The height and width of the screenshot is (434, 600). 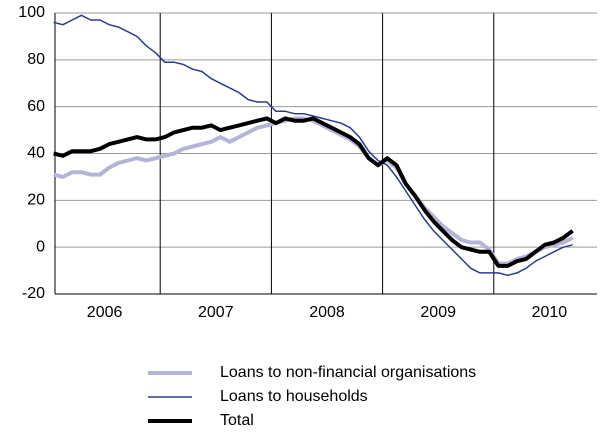 What do you see at coordinates (31, 12) in the screenshot?
I see `y-tick-label: 100` at bounding box center [31, 12].